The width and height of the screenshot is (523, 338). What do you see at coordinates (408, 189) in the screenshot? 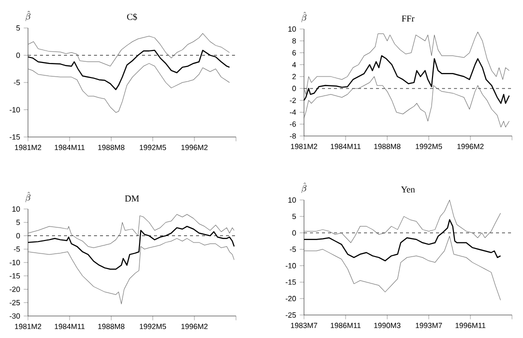
I see `chart-title: Yen` at bounding box center [408, 189].